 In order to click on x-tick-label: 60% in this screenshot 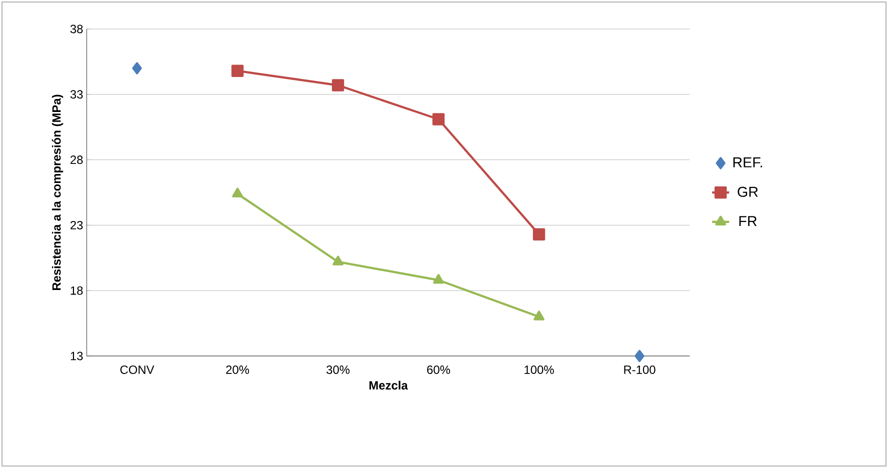, I will do `click(438, 370)`.